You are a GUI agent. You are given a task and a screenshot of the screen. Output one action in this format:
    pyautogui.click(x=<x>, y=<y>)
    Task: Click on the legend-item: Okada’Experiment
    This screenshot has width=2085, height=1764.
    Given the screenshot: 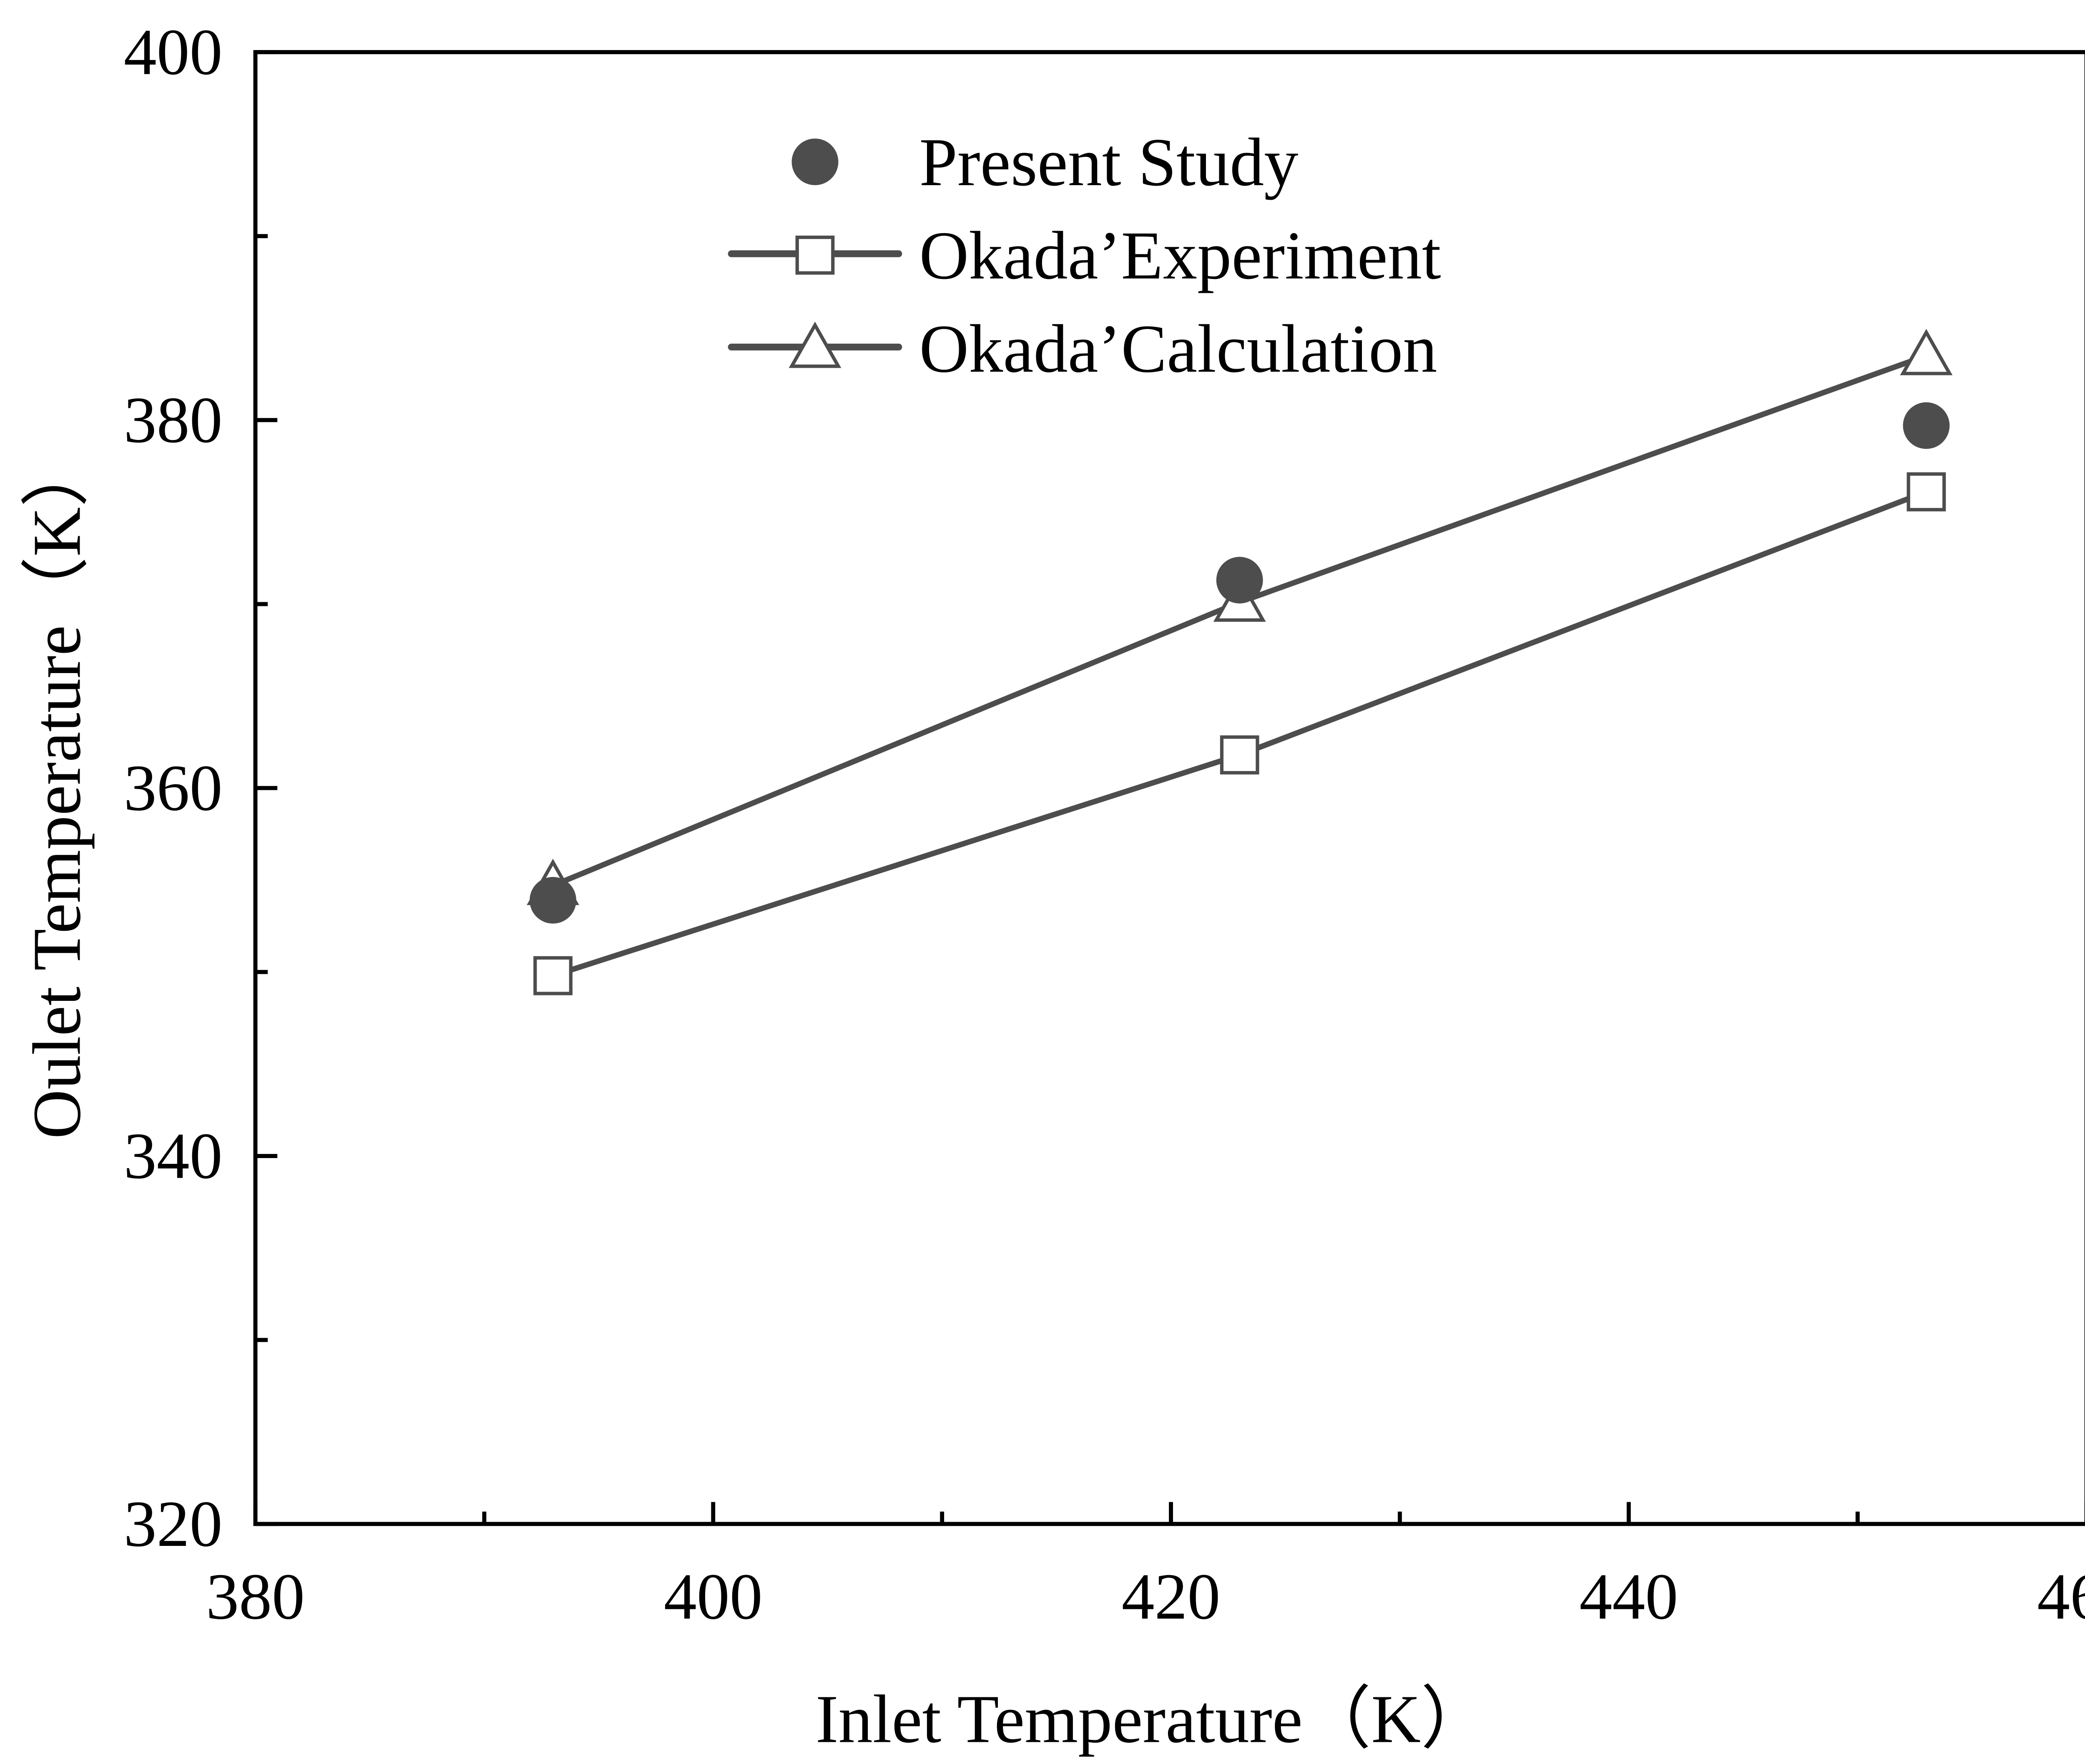 What is the action you would take?
    pyautogui.click(x=1084, y=255)
    